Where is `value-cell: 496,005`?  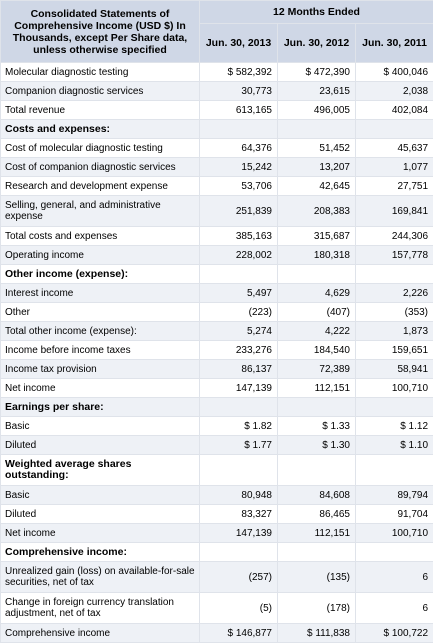 value-cell: 496,005 is located at coordinates (317, 110).